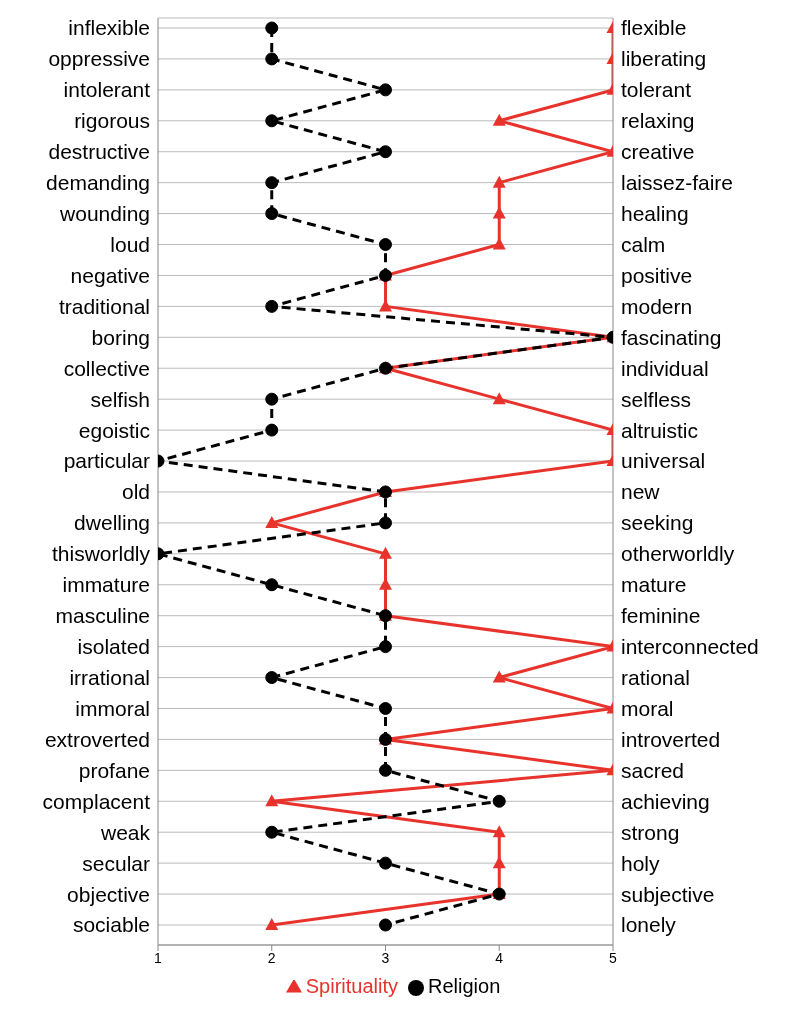 The height and width of the screenshot is (1020, 795). Describe the element at coordinates (665, 801) in the screenshot. I see `y2-tick-label: achieving` at that location.